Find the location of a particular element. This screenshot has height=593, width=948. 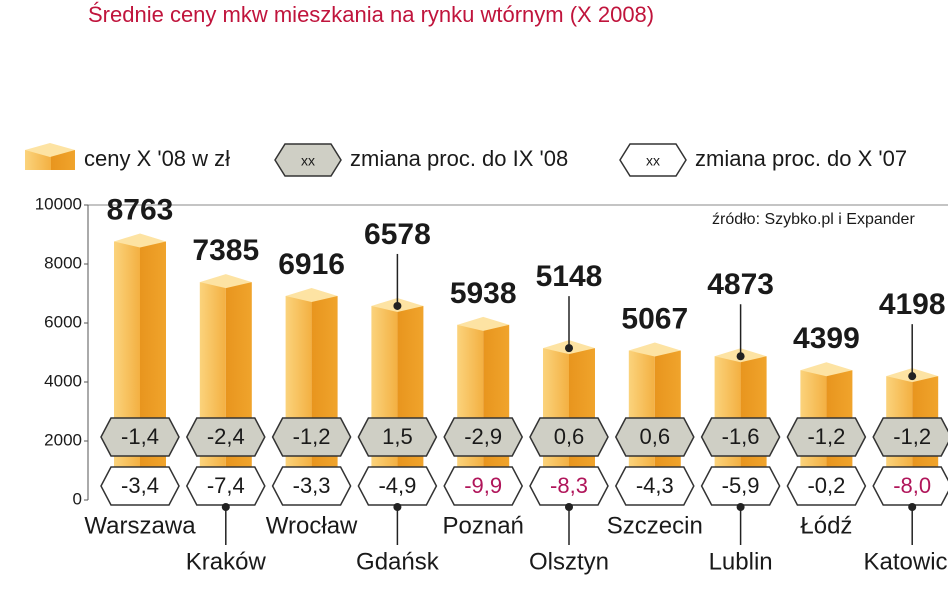

change-label: -3,3 is located at coordinates (312, 485).